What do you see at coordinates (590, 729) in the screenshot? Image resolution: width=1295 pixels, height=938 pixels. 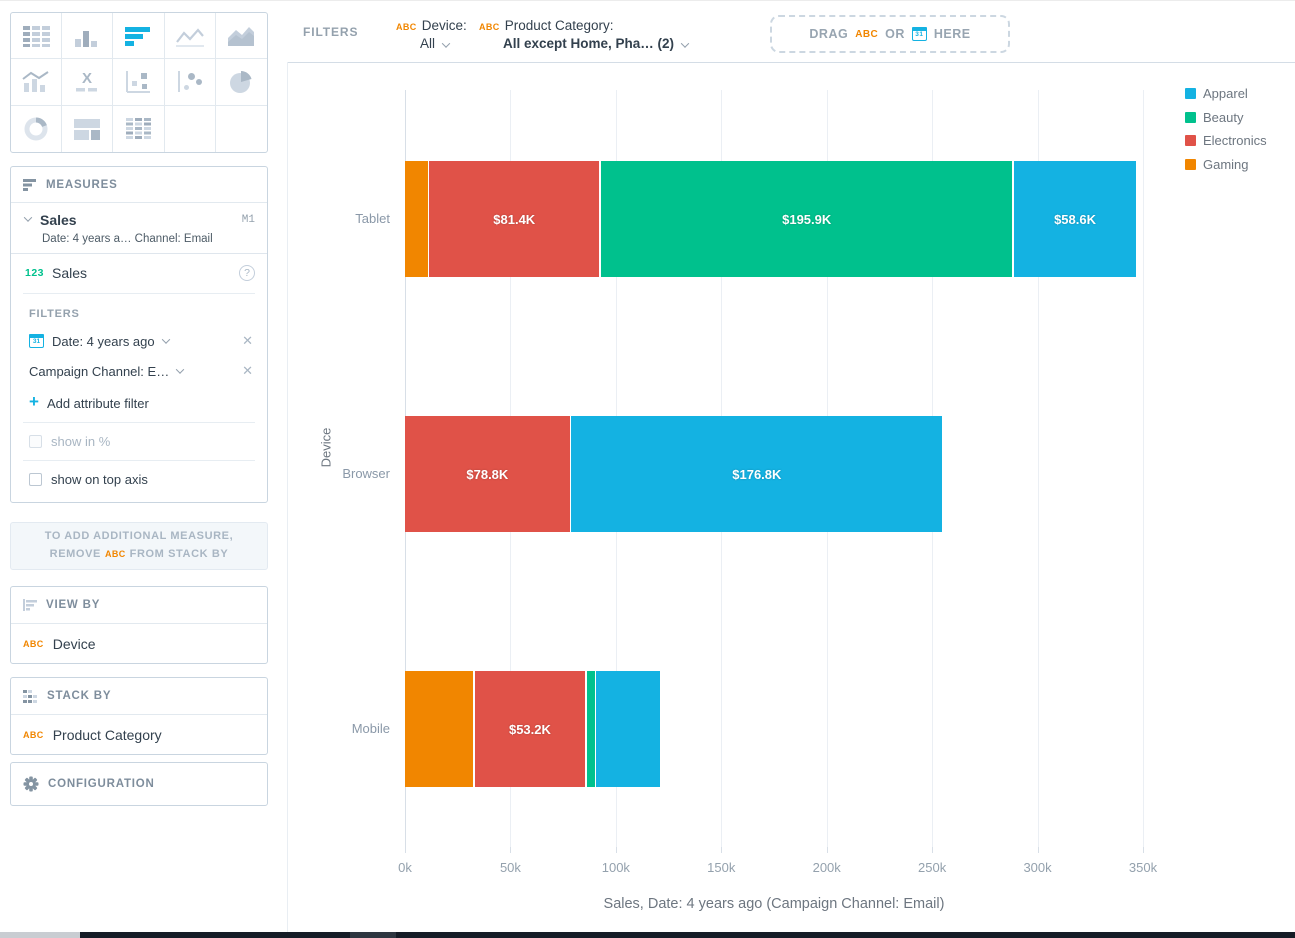 I see `bar-segment-mobile-beauty` at bounding box center [590, 729].